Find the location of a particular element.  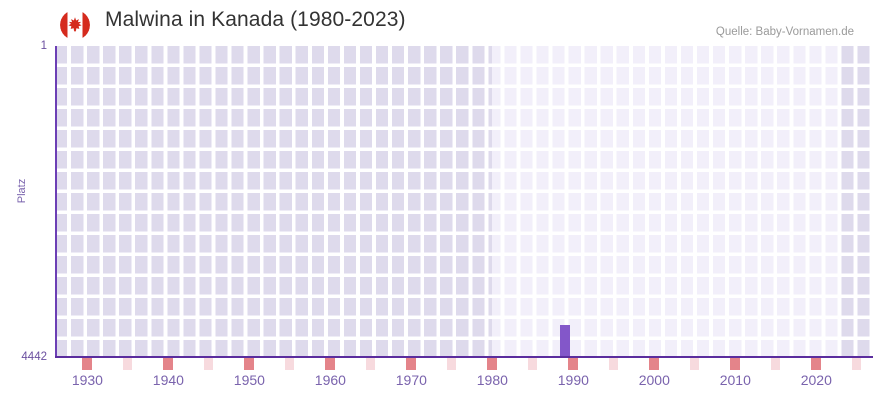

x-axis-line is located at coordinates (464, 357).